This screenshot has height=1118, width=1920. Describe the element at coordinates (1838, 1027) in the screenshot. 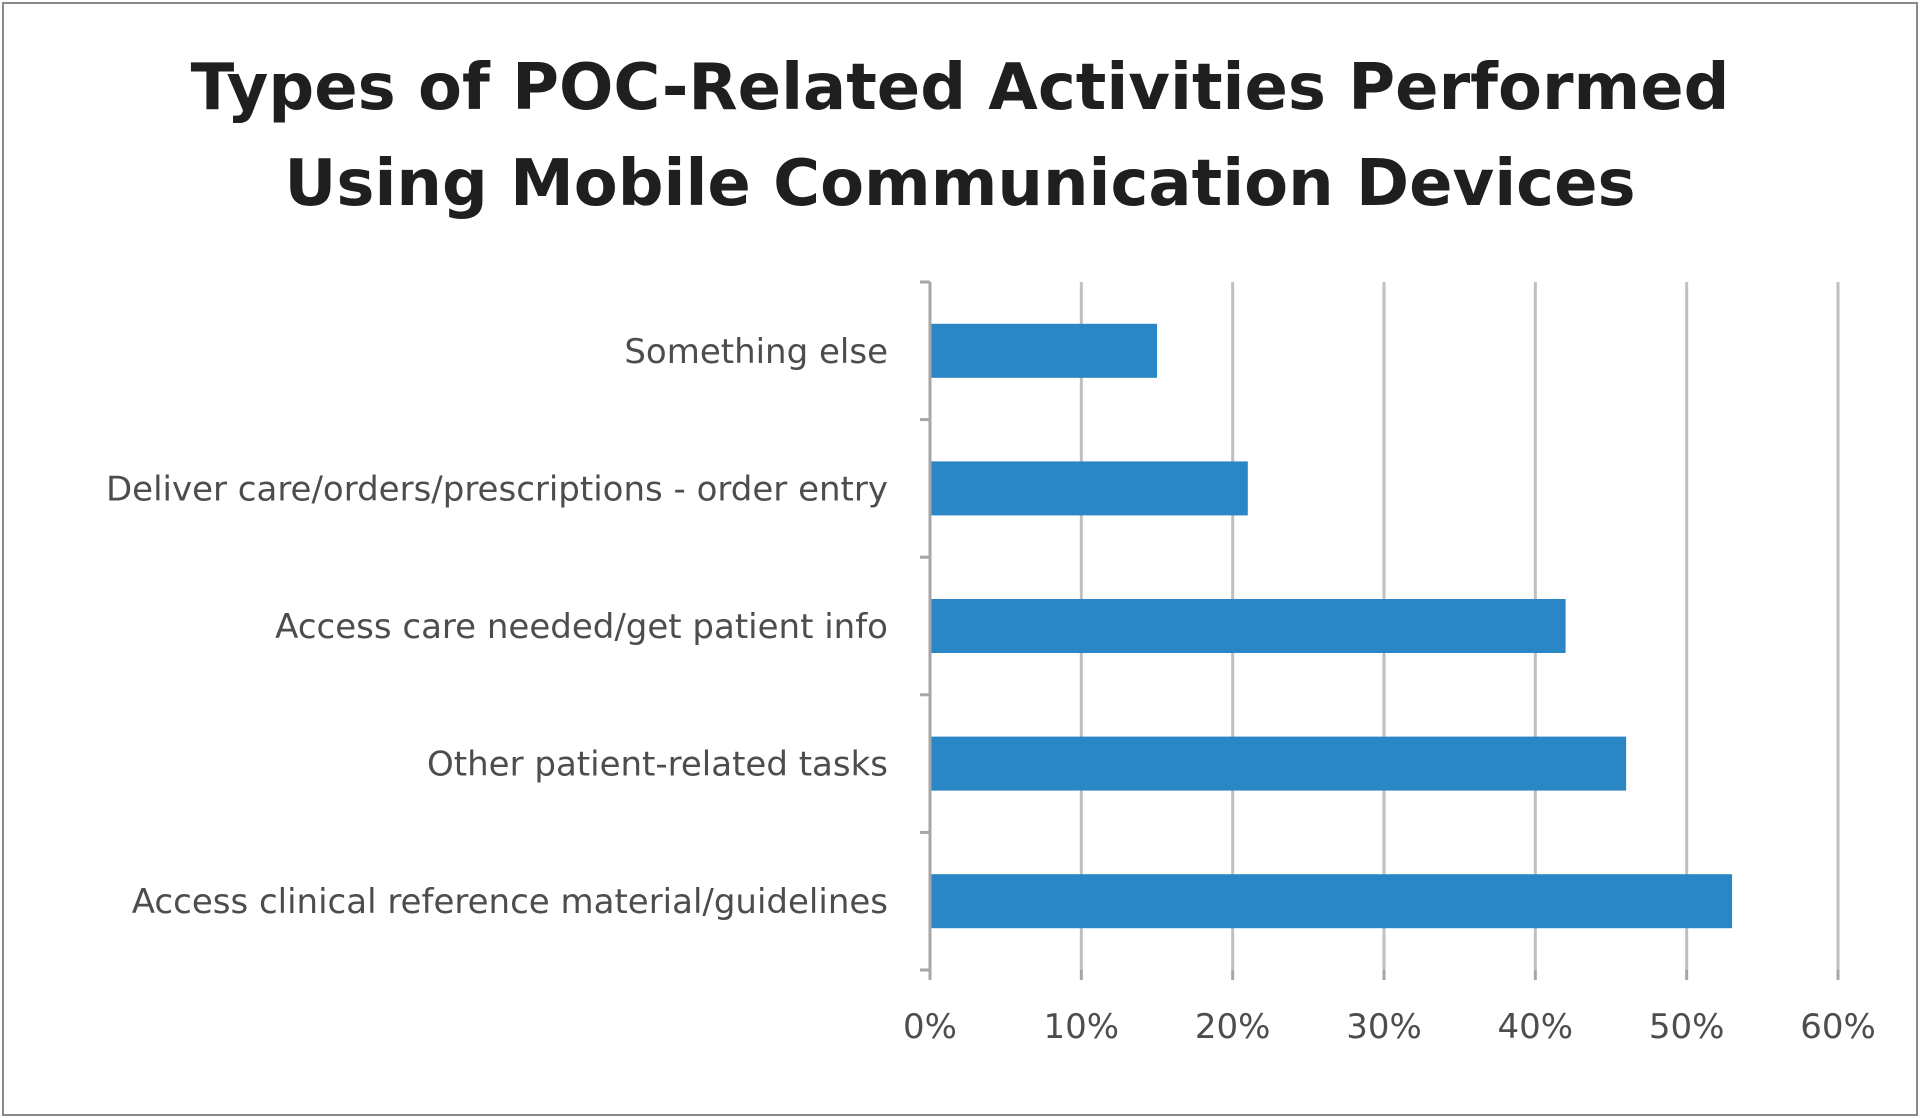

I see `x-tick-label-6: 60%` at that location.